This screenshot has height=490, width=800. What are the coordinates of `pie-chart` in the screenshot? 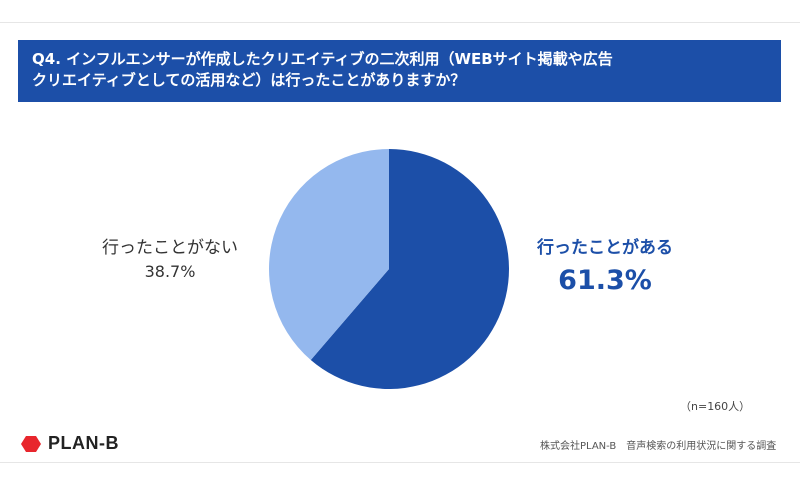 It's located at (389, 269).